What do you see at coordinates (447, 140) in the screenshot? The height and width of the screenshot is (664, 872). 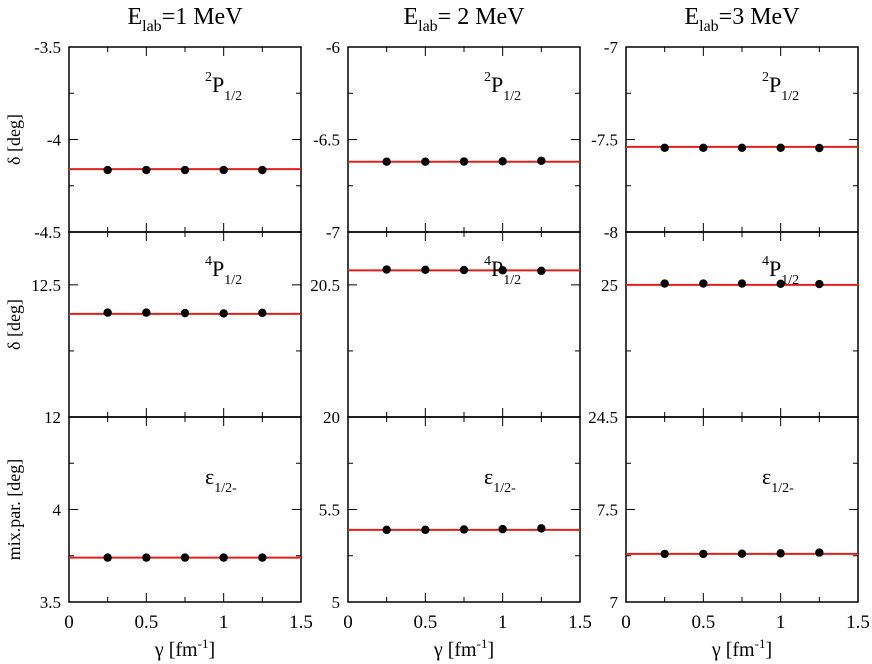 I see `panel-2p12: -6 -6.5 -7 2P1/2` at bounding box center [447, 140].